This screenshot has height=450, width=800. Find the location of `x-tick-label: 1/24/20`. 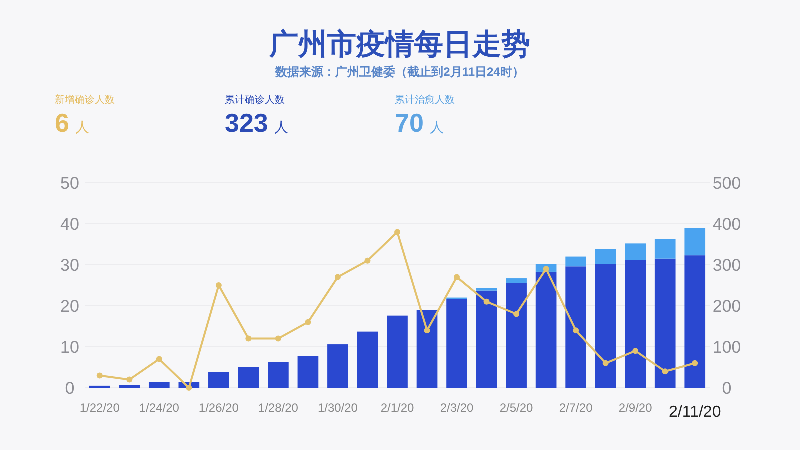

x-tick-label: 1/24/20 is located at coordinates (159, 408).